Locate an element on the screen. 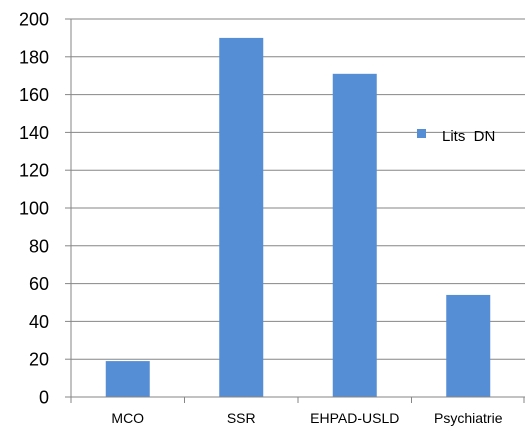  y-tick-label: 160 is located at coordinates (34, 95).